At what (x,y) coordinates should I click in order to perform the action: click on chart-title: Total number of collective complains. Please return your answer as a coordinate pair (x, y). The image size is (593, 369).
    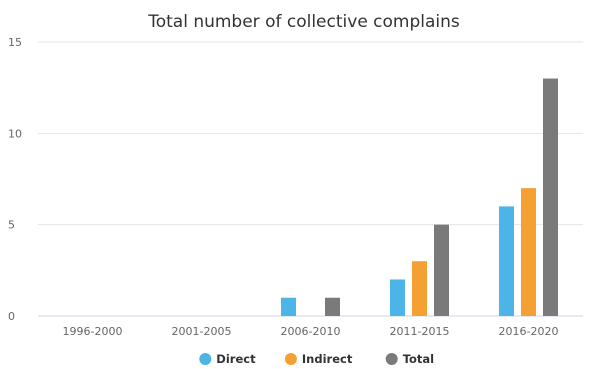
    Looking at the image, I should click on (303, 22).